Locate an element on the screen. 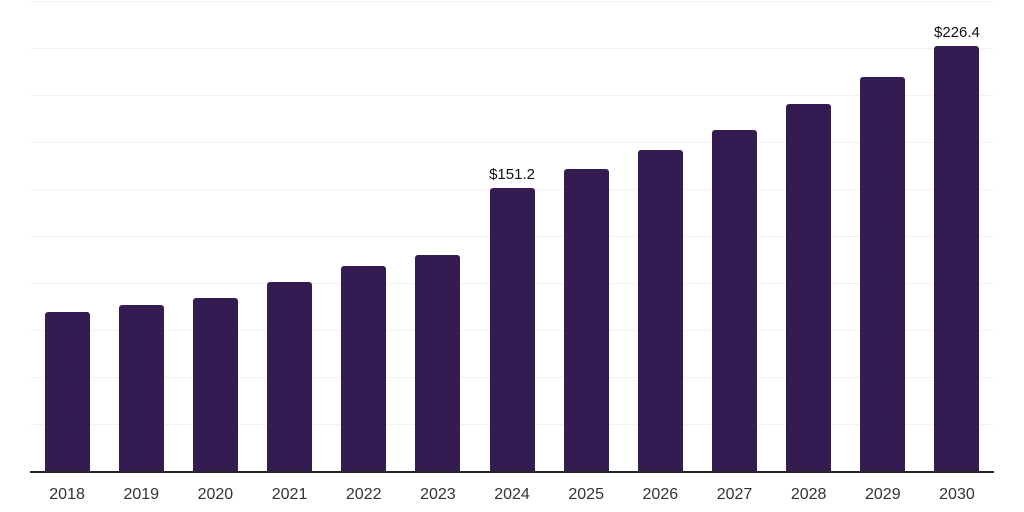 The height and width of the screenshot is (512, 1024). x-tick-label-2027: 2027 is located at coordinates (734, 494).